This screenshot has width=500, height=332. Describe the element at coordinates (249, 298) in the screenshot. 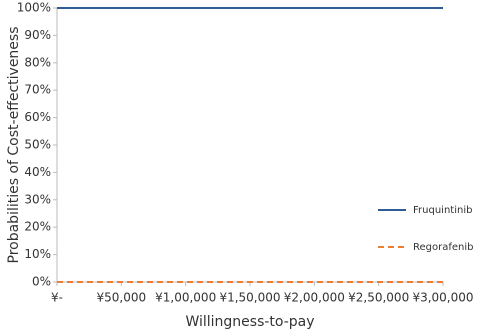

I see `x-tick-label: ¥1,50,000` at that location.